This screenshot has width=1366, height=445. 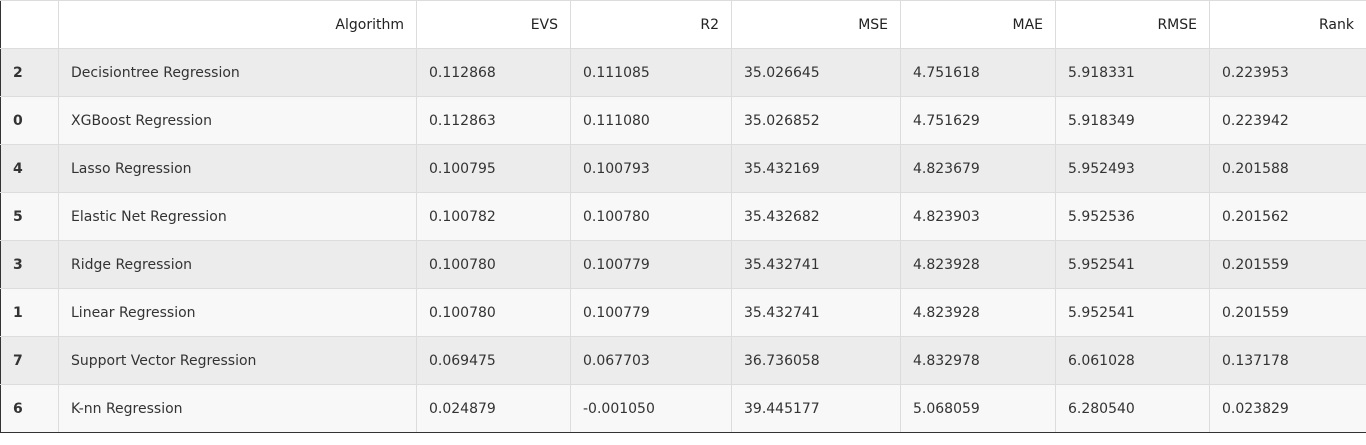 I want to click on row-index: 6, so click(x=29, y=408).